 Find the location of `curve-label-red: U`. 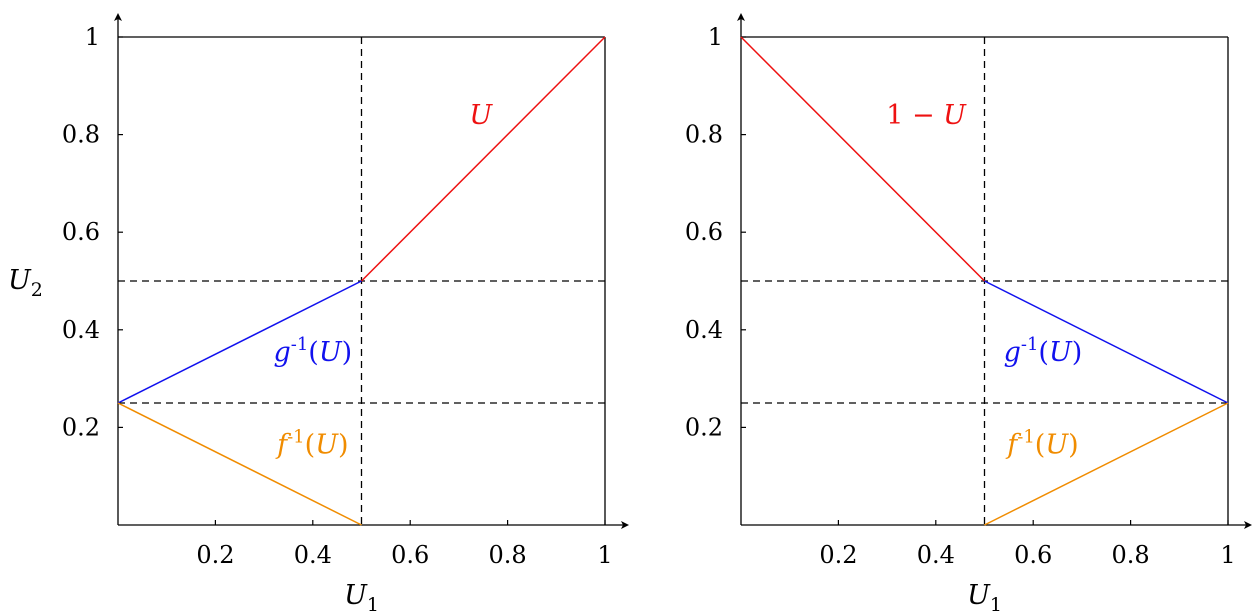

curve-label-red: U is located at coordinates (481, 115).